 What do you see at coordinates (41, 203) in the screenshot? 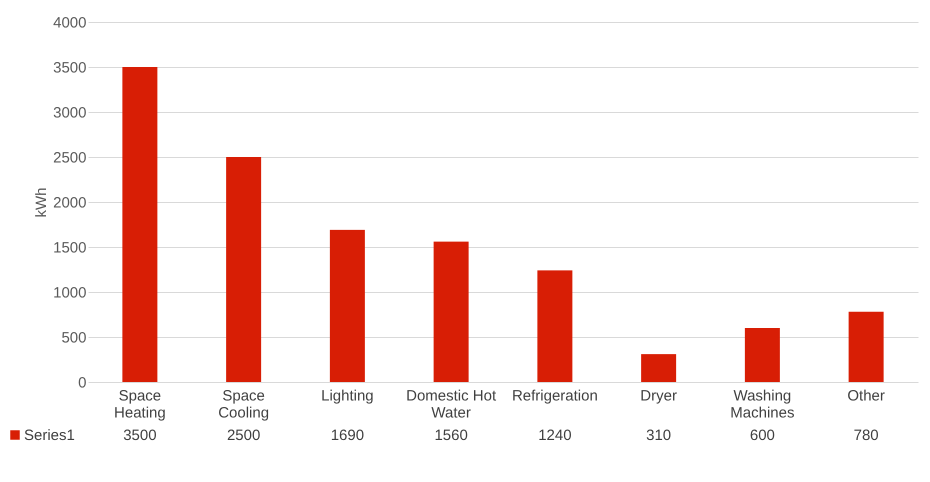
I see `y-axis-title: kWh` at bounding box center [41, 203].